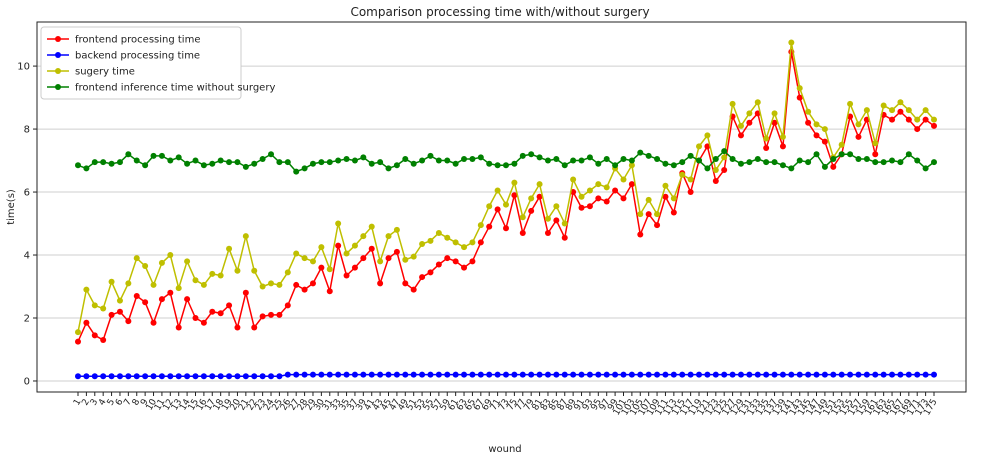 The height and width of the screenshot is (460, 1002). I want to click on x-tick-label: 71, so click(496, 405).